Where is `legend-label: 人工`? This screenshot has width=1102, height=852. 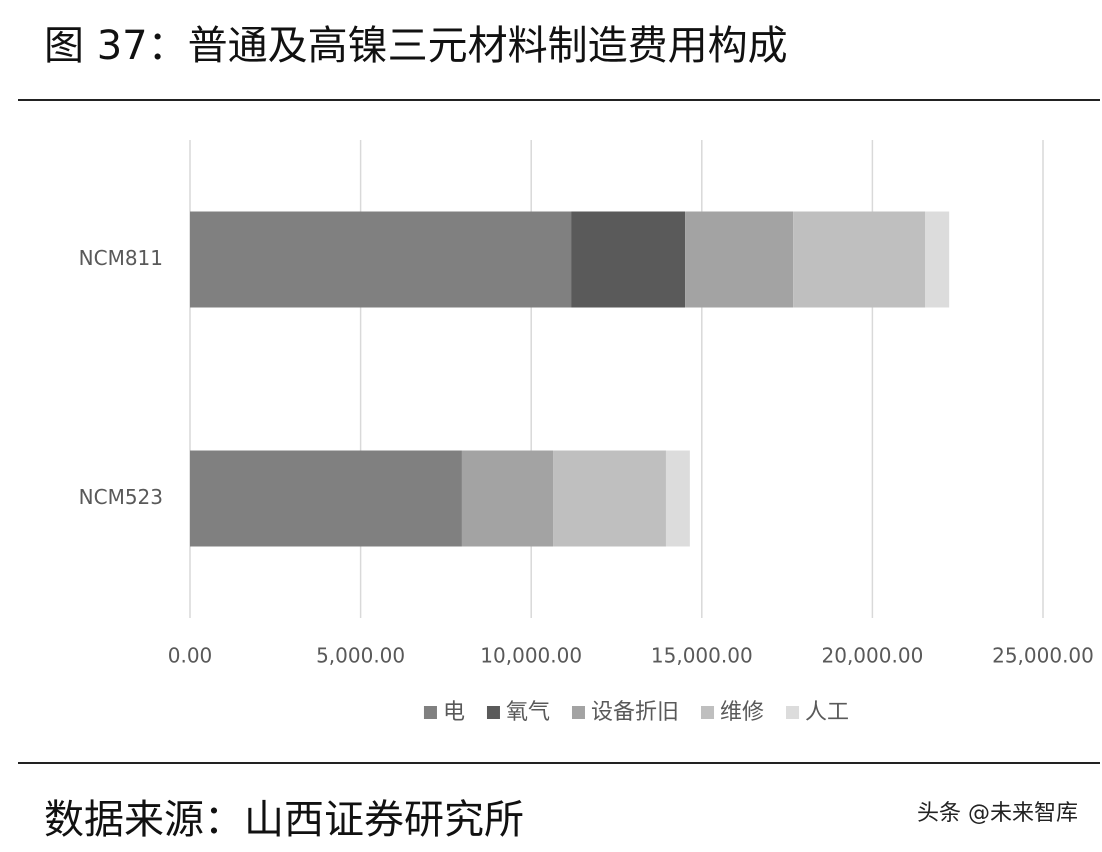 legend-label: 人工 is located at coordinates (827, 712).